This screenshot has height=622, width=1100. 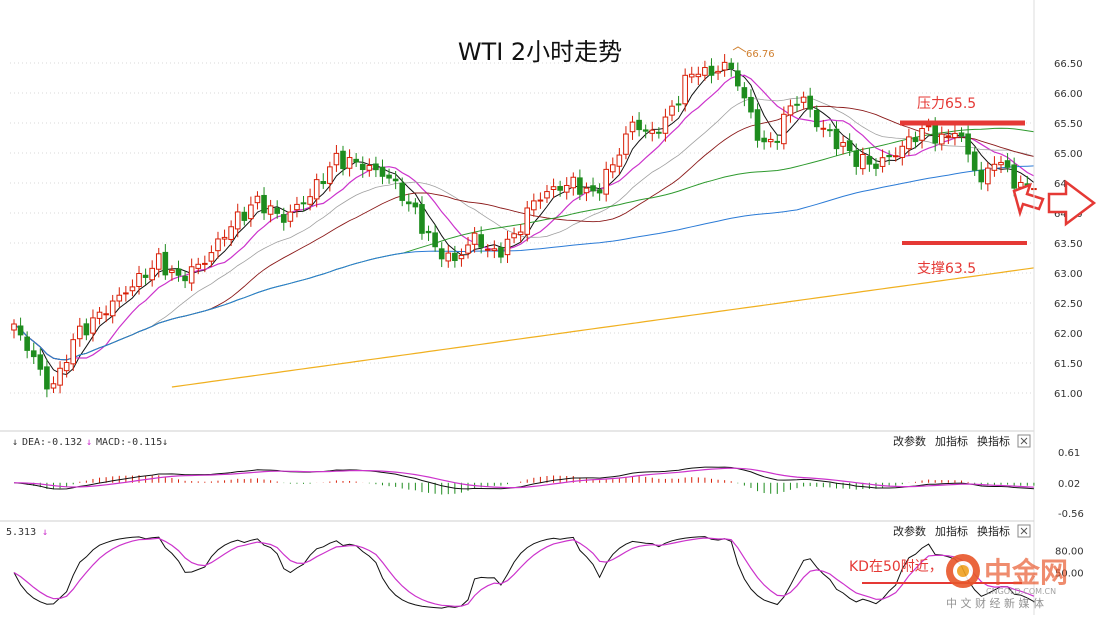 I want to click on watermark-name: 中金网, so click(x=1026, y=572).